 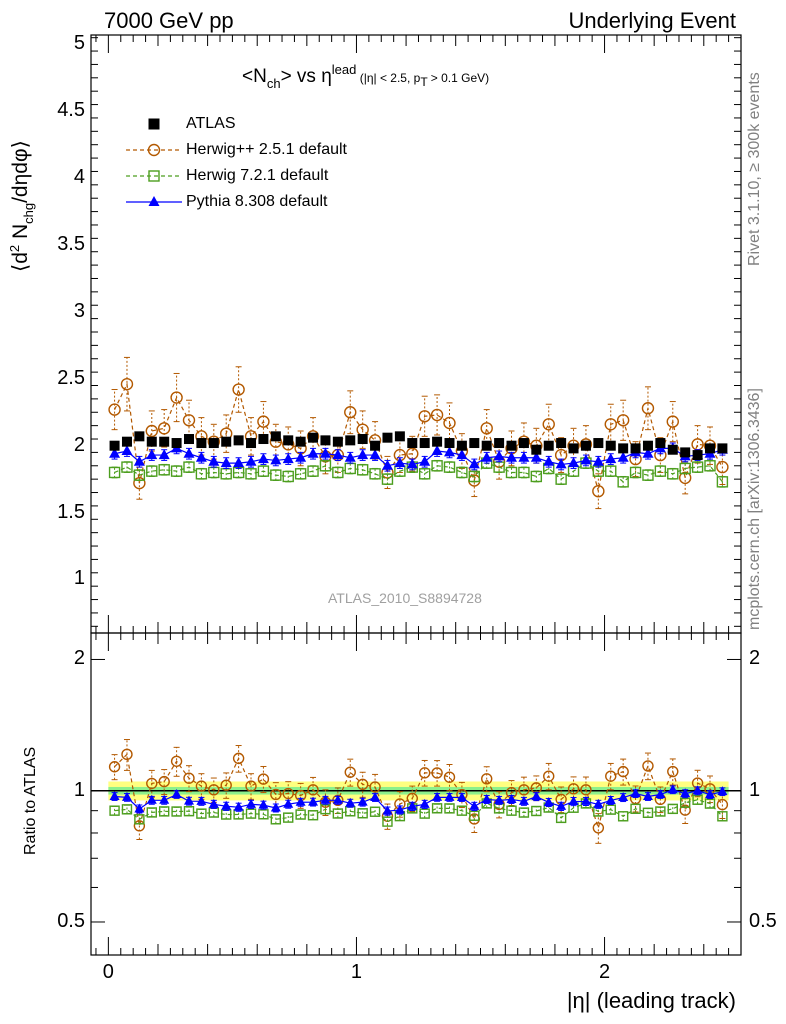 What do you see at coordinates (30, 800) in the screenshot?
I see `ratio-y-axis-label: Ratio to ATLAS` at bounding box center [30, 800].